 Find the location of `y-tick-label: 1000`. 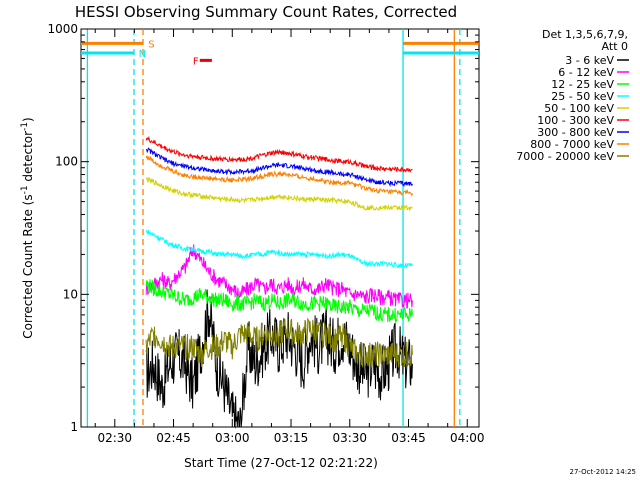

y-tick-label: 1000 is located at coordinates (62, 29).